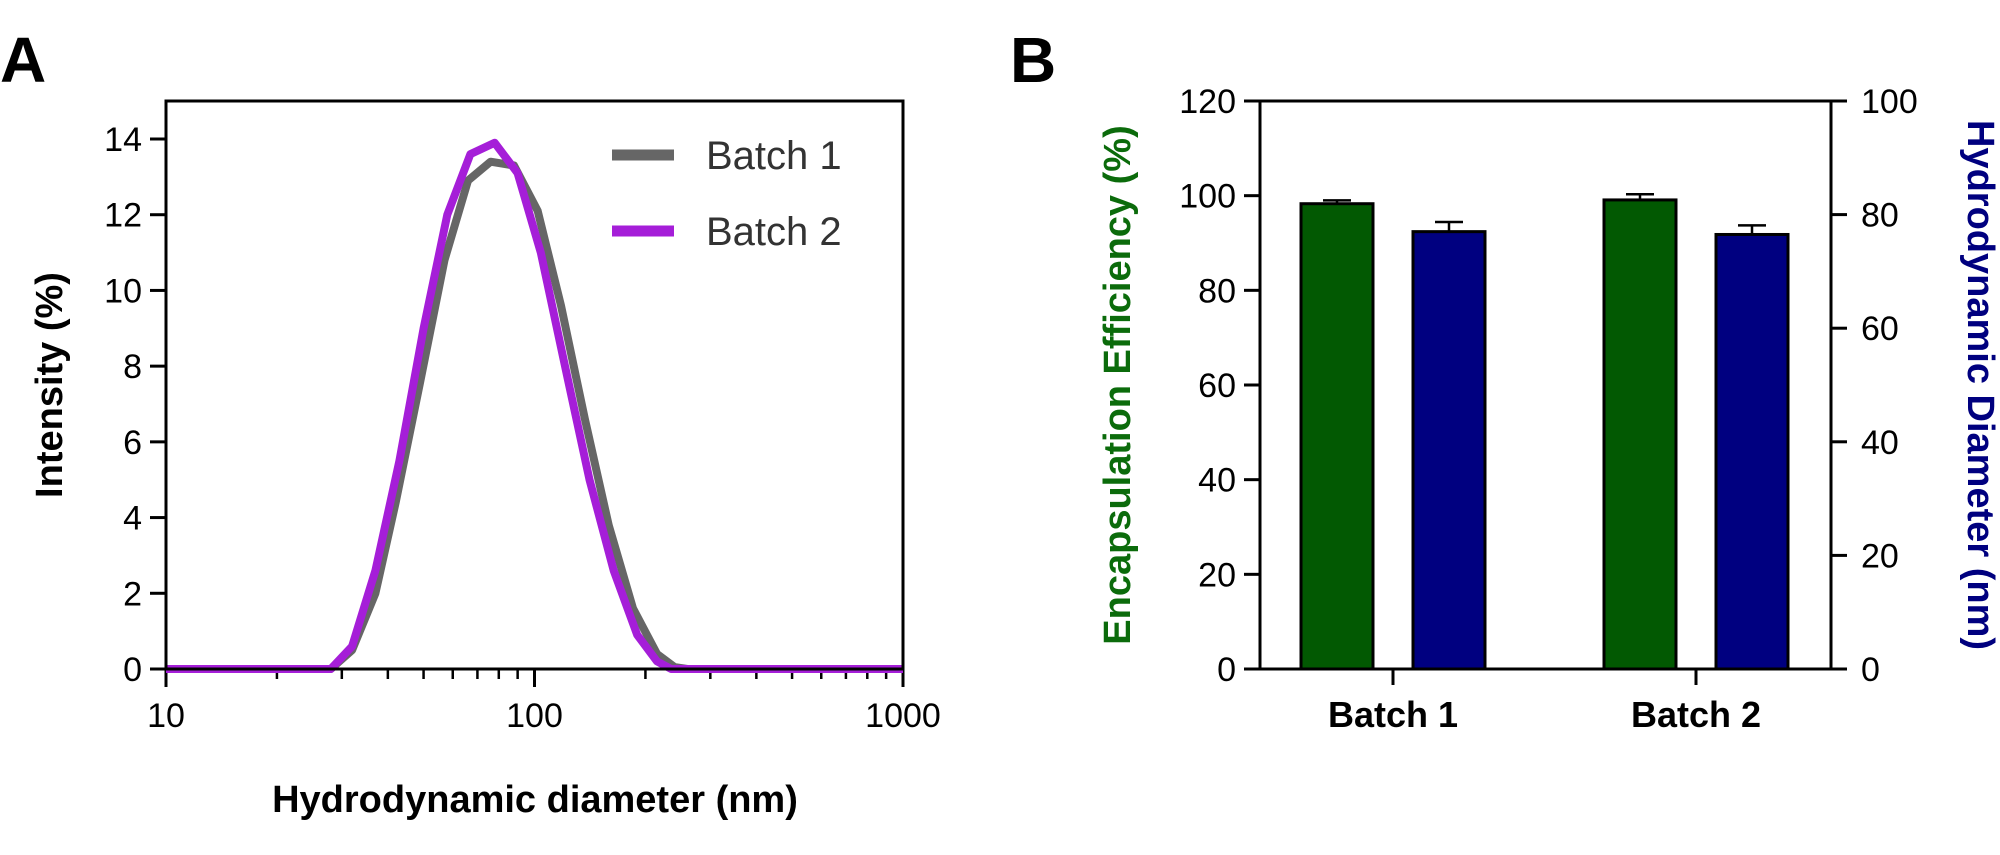 The width and height of the screenshot is (2000, 855). Describe the element at coordinates (1207, 197) in the screenshot. I see `panel-b-left-tick-label: 100` at that location.